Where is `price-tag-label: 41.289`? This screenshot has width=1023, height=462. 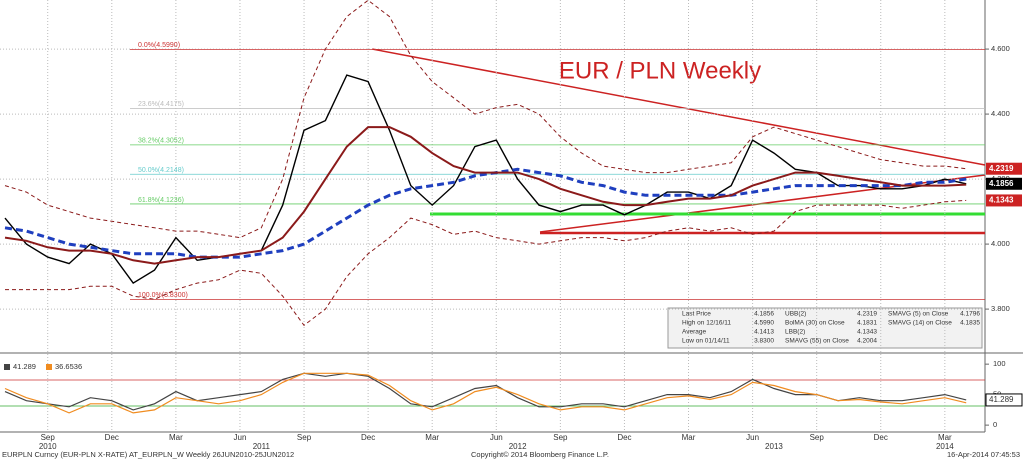
price-tag-label: 41.289 is located at coordinates (1001, 399).